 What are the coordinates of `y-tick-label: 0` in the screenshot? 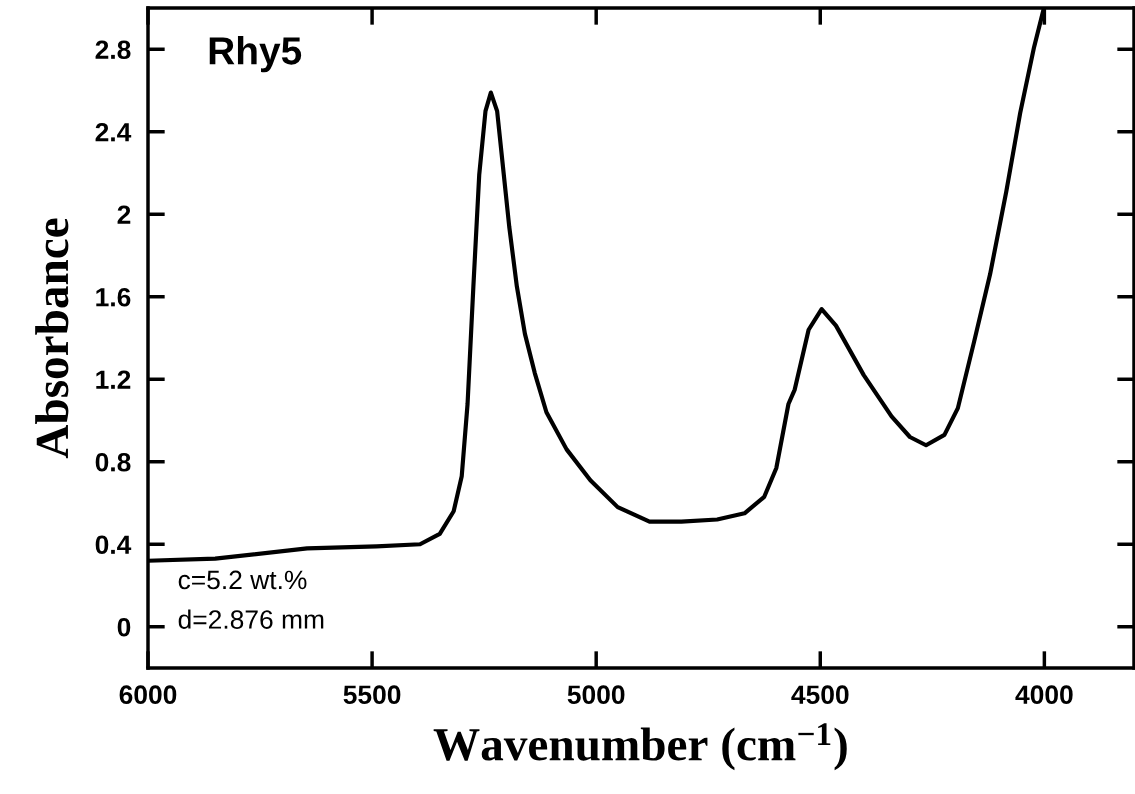 It's located at (124, 627).